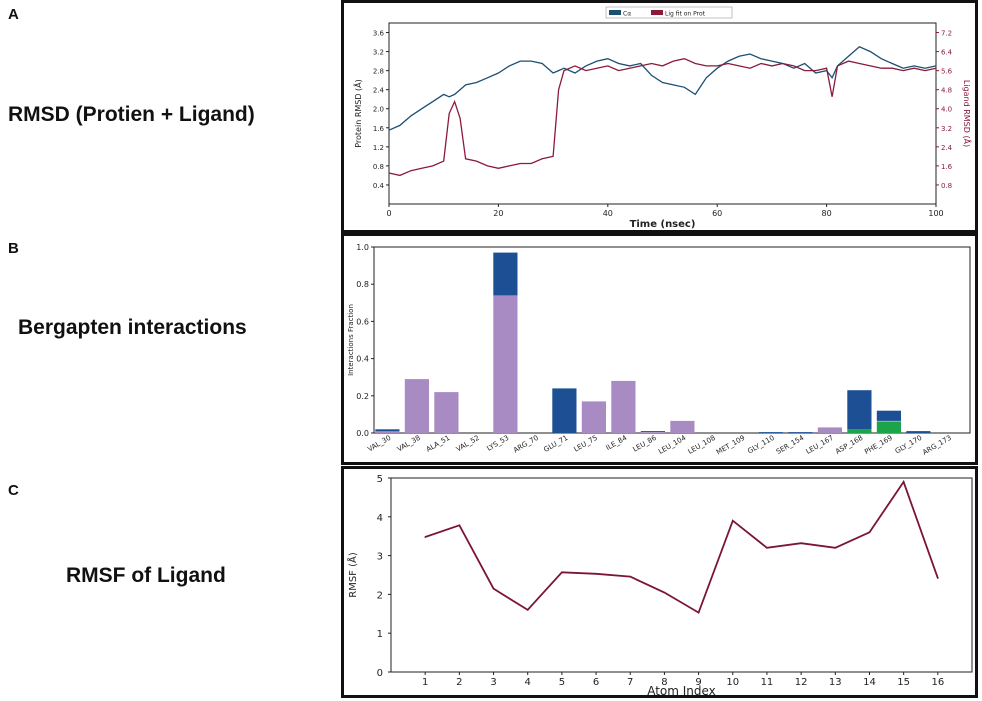 This screenshot has height=701, width=982. I want to click on rmsf-line, so click(681, 546).